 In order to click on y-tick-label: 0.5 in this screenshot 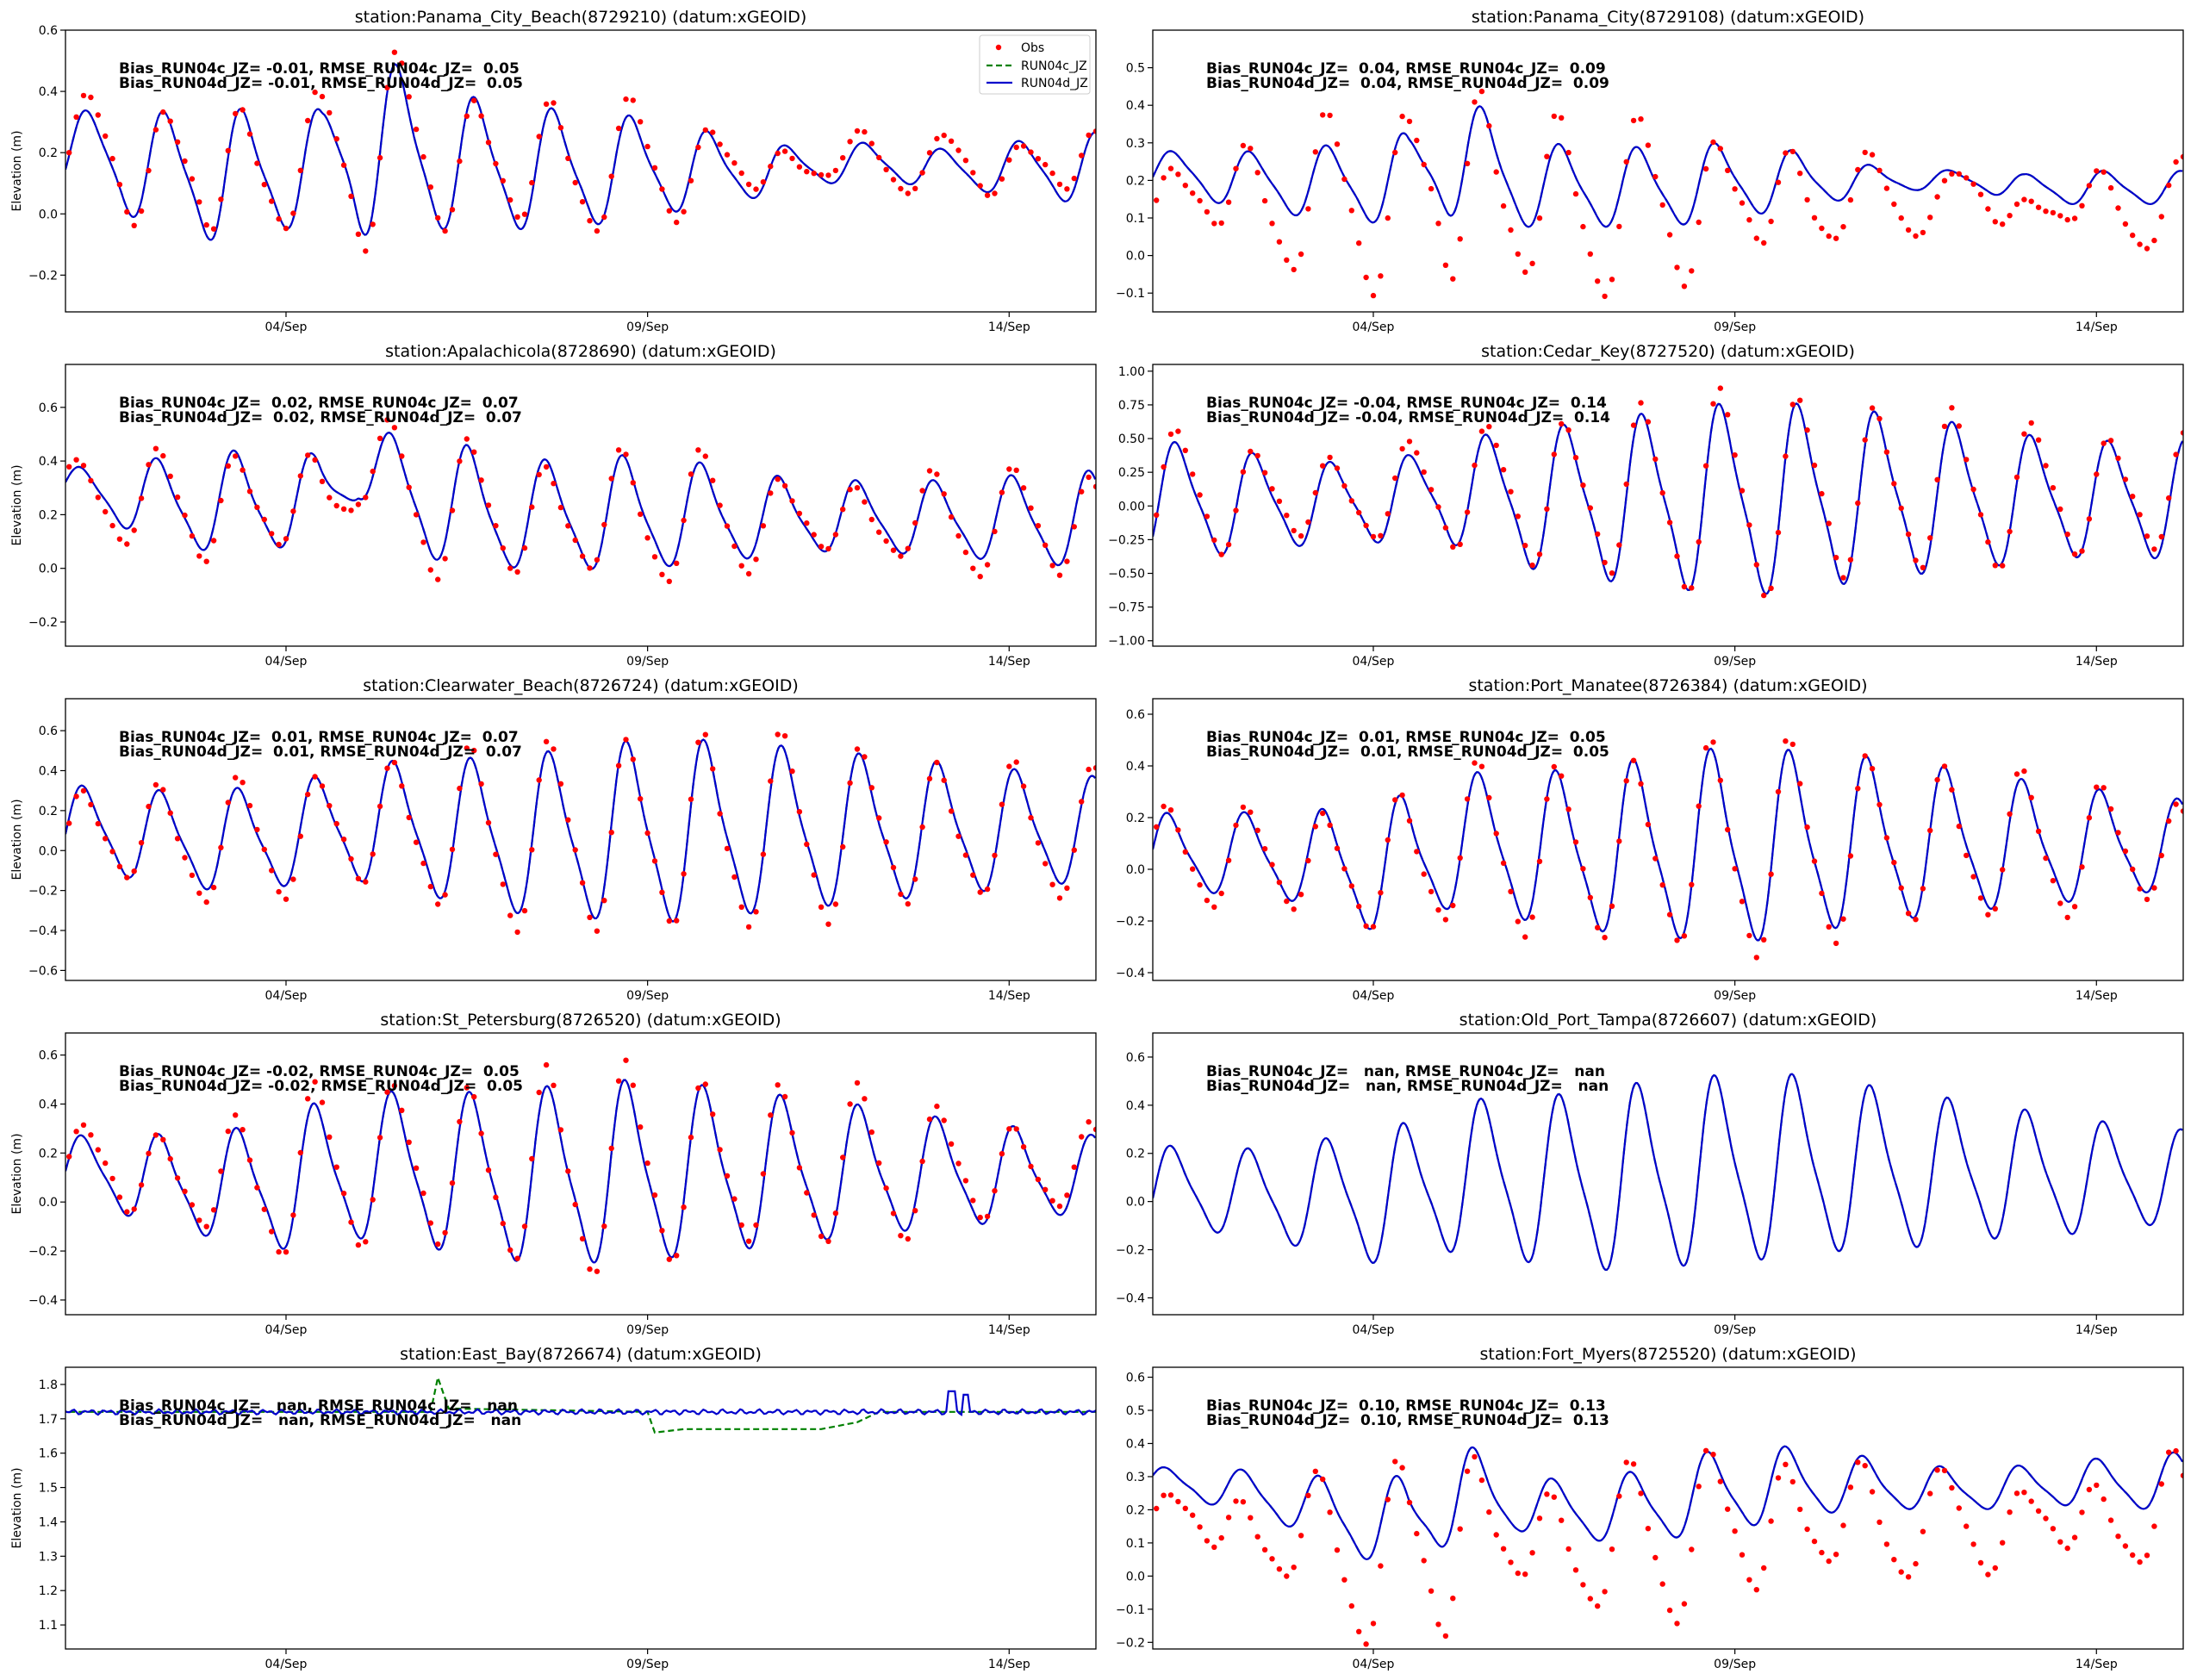, I will do `click(1135, 69)`.